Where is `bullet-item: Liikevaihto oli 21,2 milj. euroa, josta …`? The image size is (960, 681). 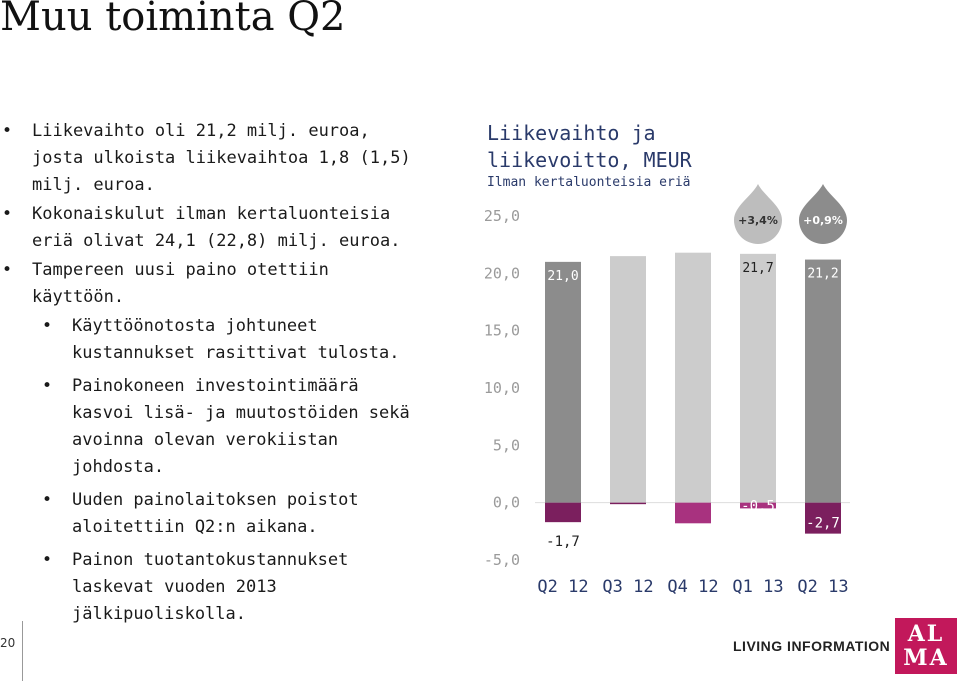
bullet-item: Liikevaihto oli 21,2 milj. euroa, josta … is located at coordinates (215, 158).